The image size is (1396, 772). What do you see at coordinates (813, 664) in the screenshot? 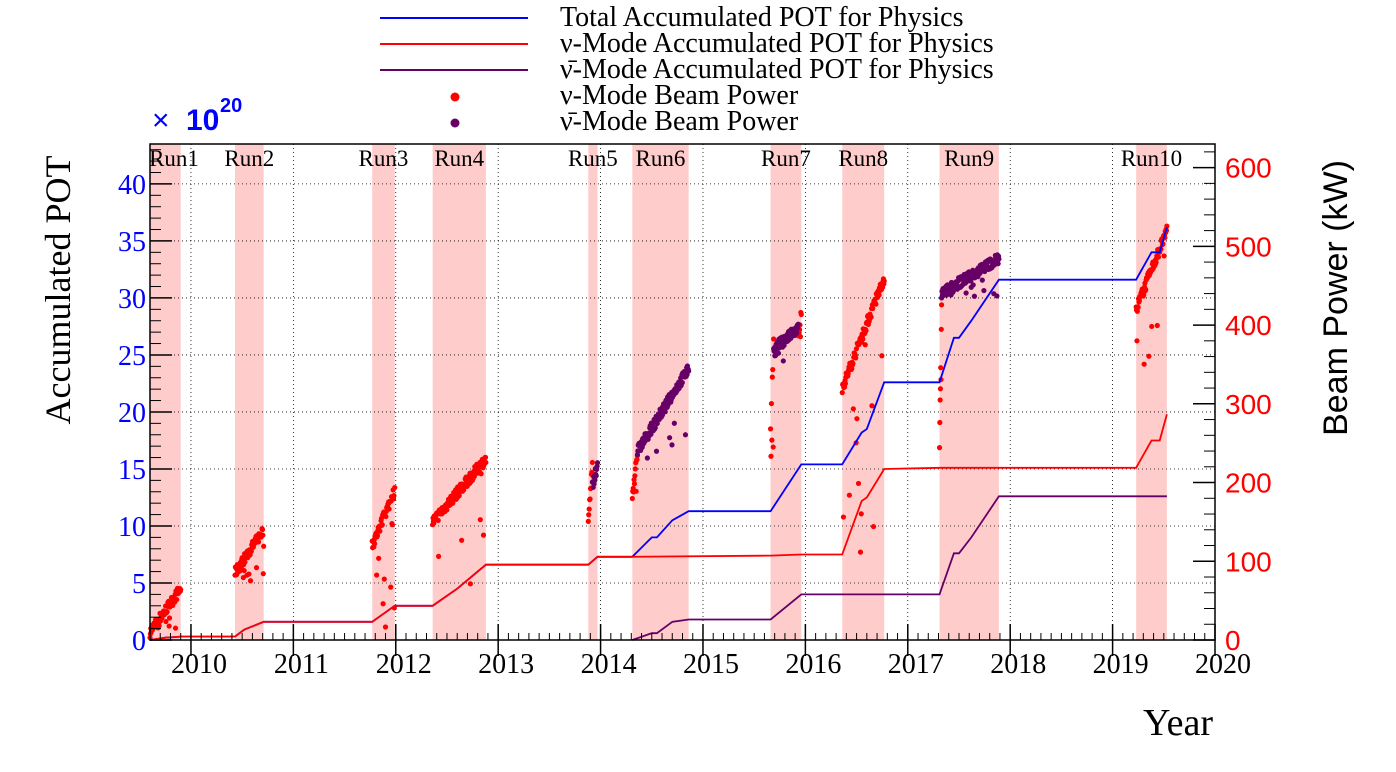
I see `x-tick-label: 2016` at bounding box center [813, 664].